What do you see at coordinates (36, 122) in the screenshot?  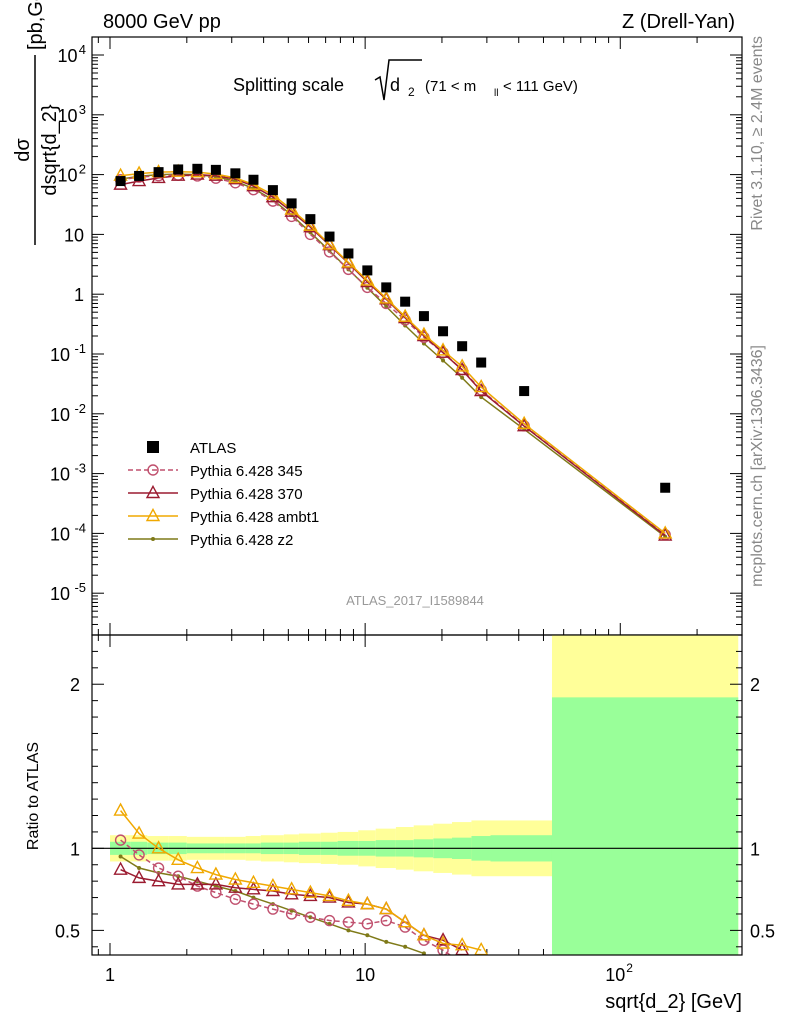 I see `main-ylabel: dσ dsqrt{d_2} [pb,GeV -1 ]` at bounding box center [36, 122].